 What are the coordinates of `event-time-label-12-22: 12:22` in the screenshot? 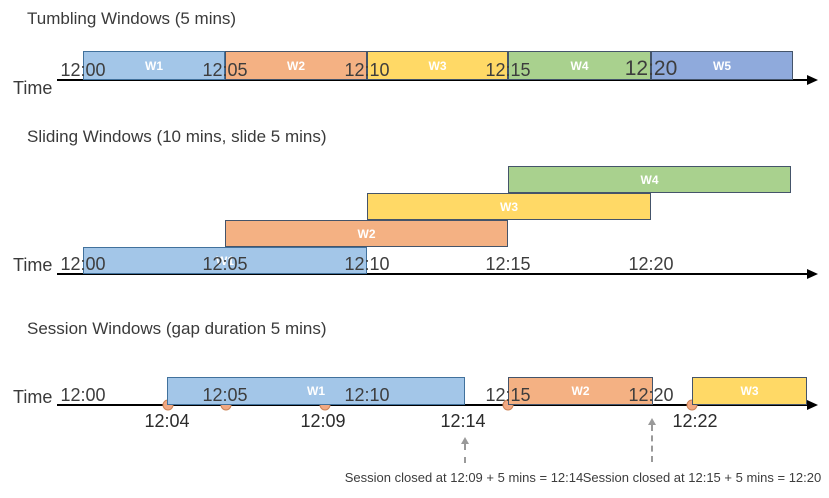 It's located at (695, 421).